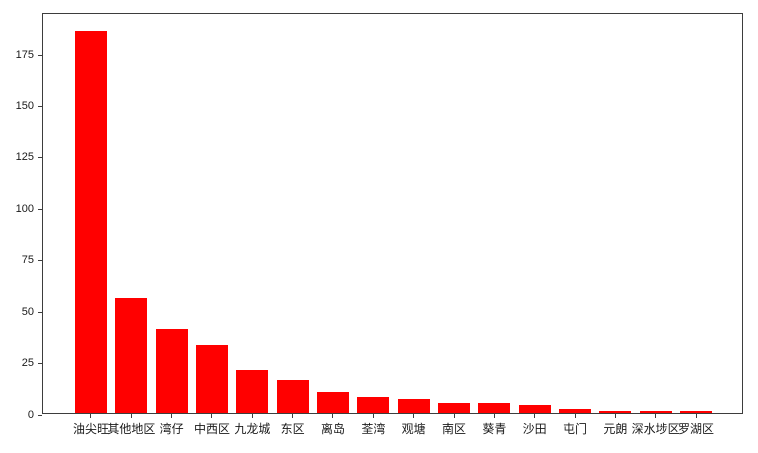 The width and height of the screenshot is (758, 453). What do you see at coordinates (27, 363) in the screenshot?
I see `y-tick-label: 25` at bounding box center [27, 363].